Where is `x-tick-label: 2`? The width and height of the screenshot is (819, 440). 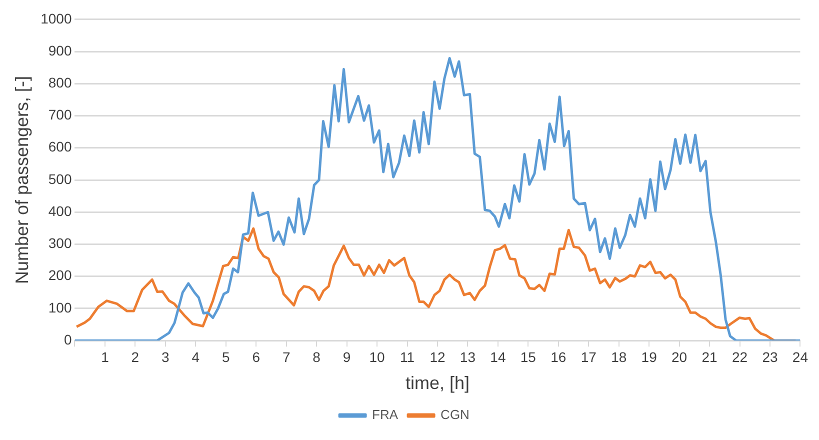
x-tick-label: 2 is located at coordinates (135, 356).